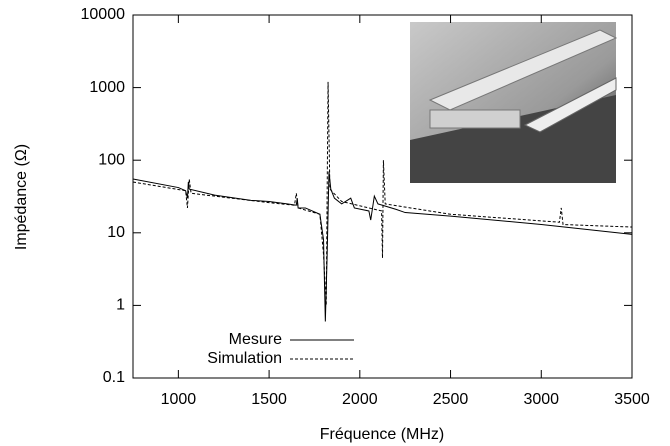 The width and height of the screenshot is (670, 446). I want to click on x-tick-label: 2000, so click(360, 399).